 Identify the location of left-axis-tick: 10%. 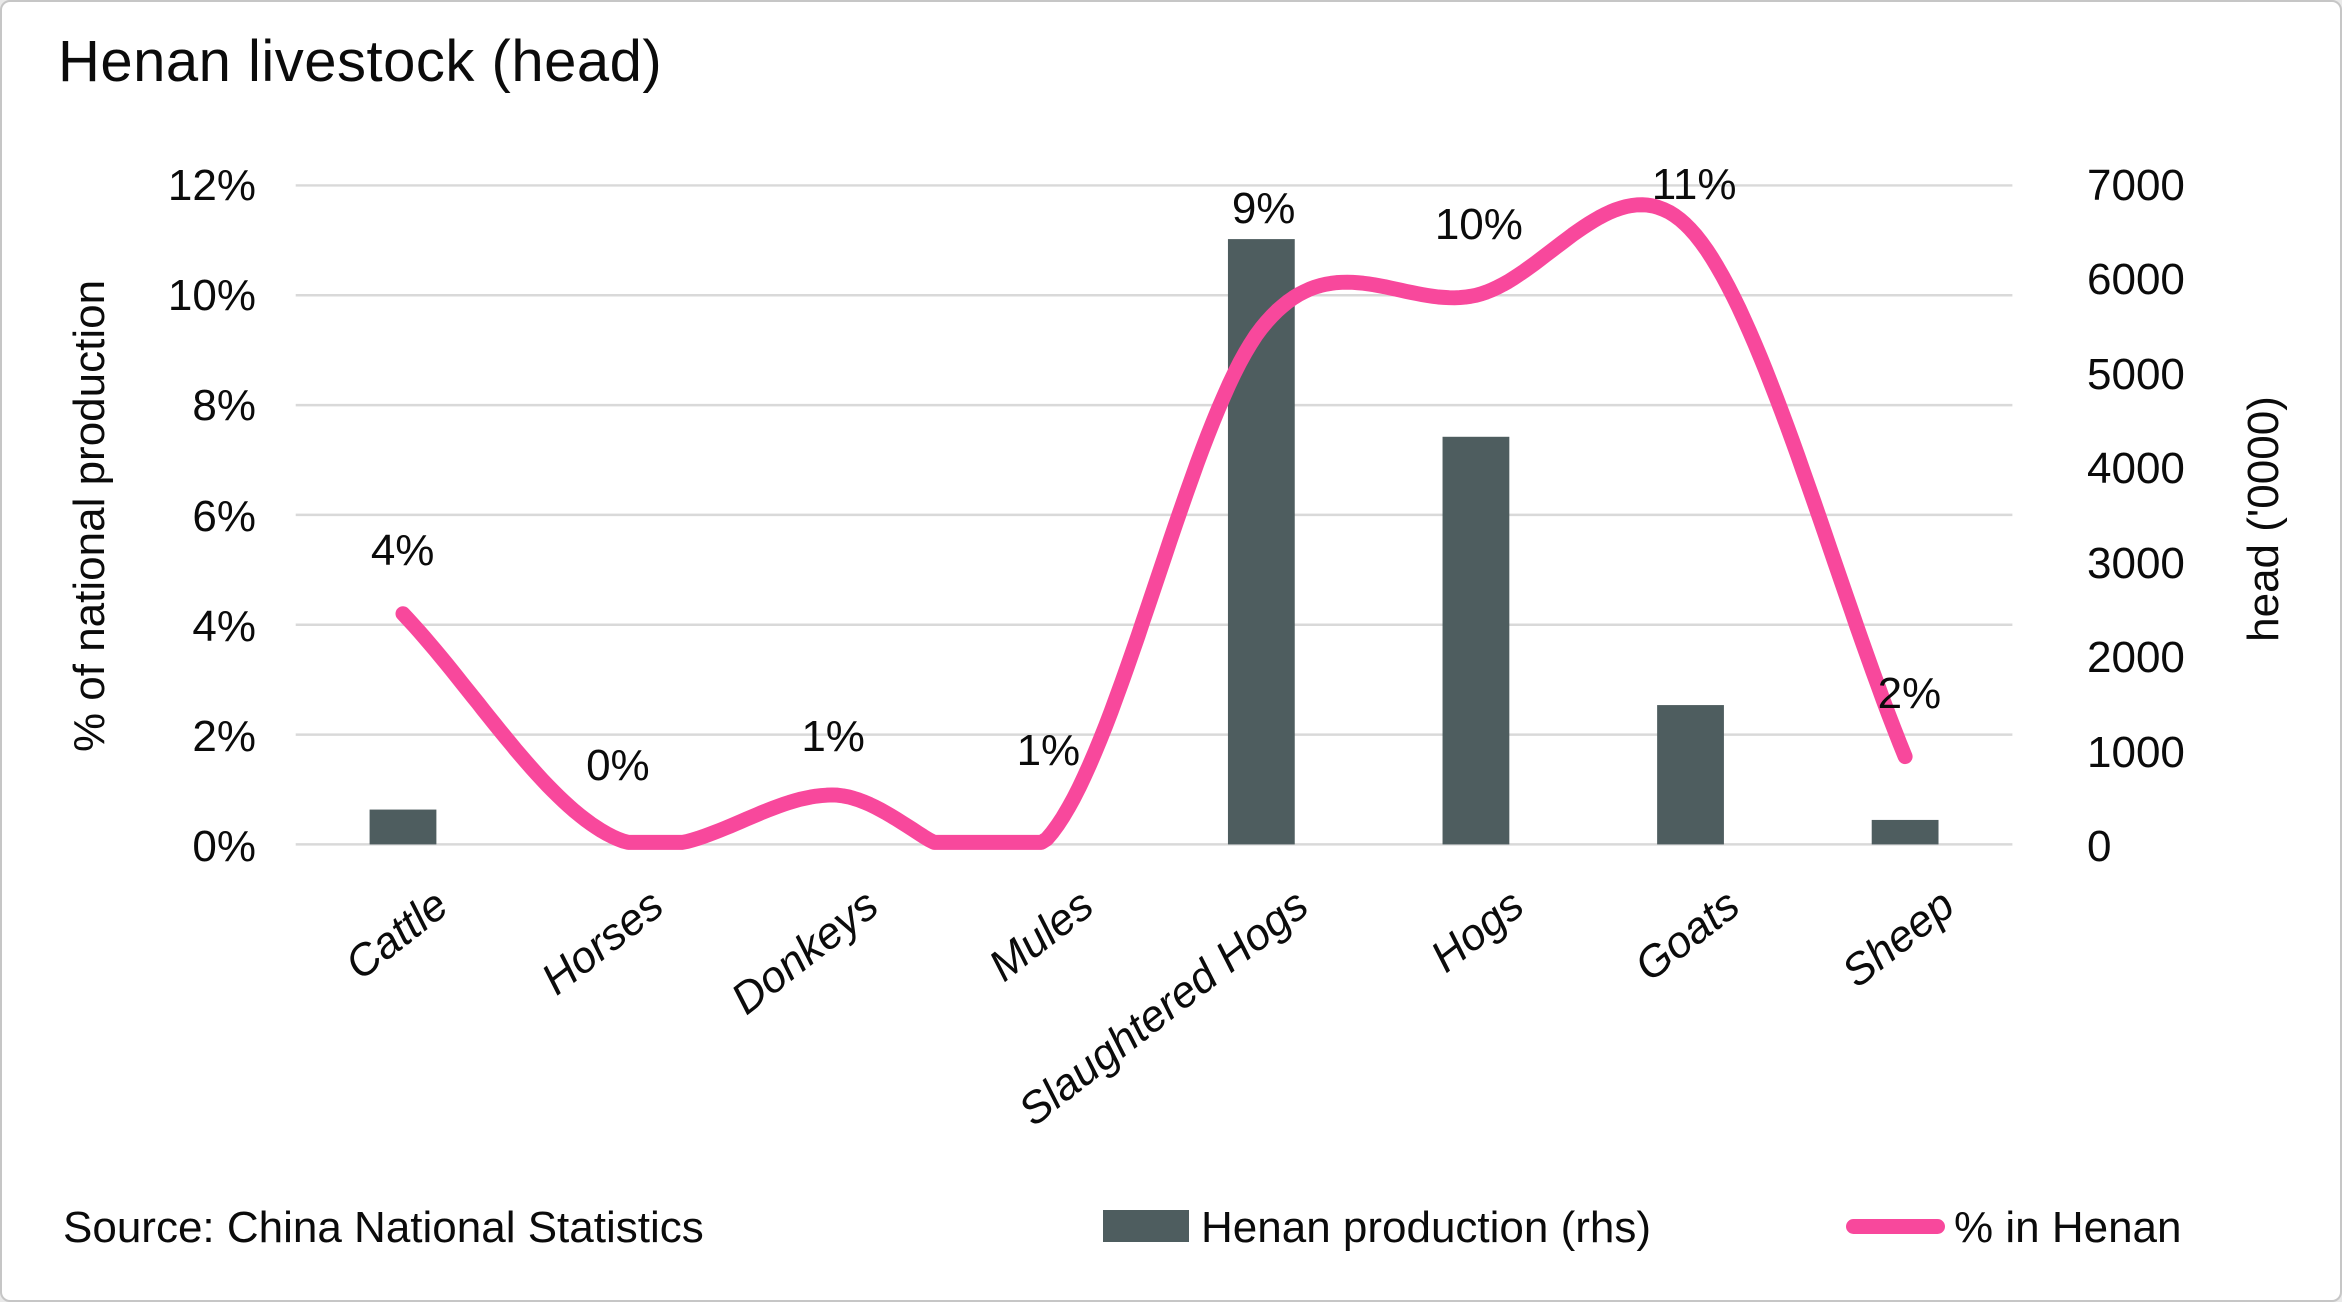
(211, 296).